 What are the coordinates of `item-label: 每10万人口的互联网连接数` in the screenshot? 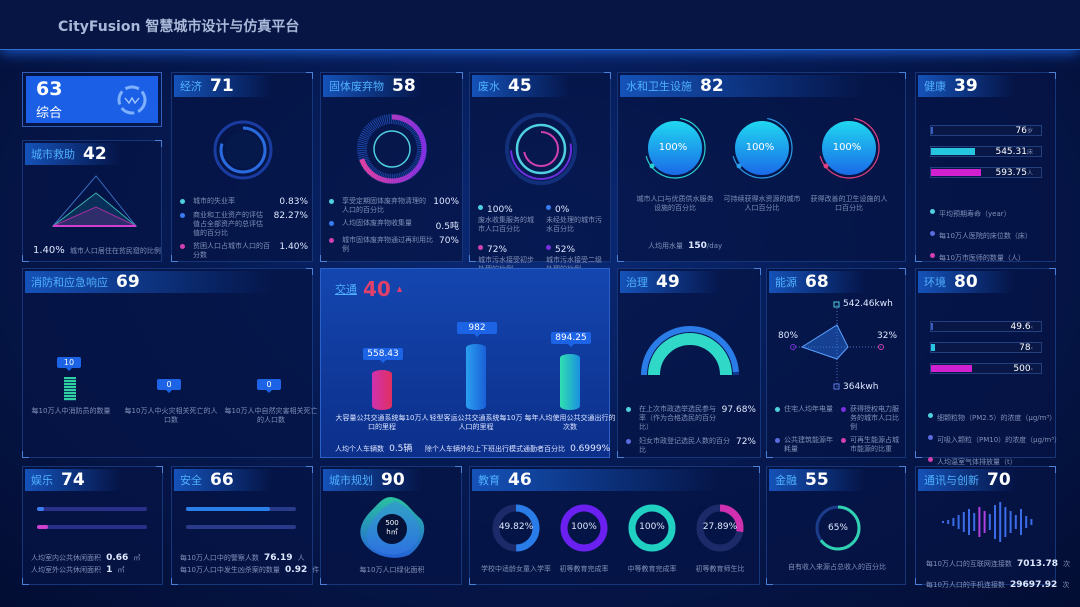 It's located at (969, 564).